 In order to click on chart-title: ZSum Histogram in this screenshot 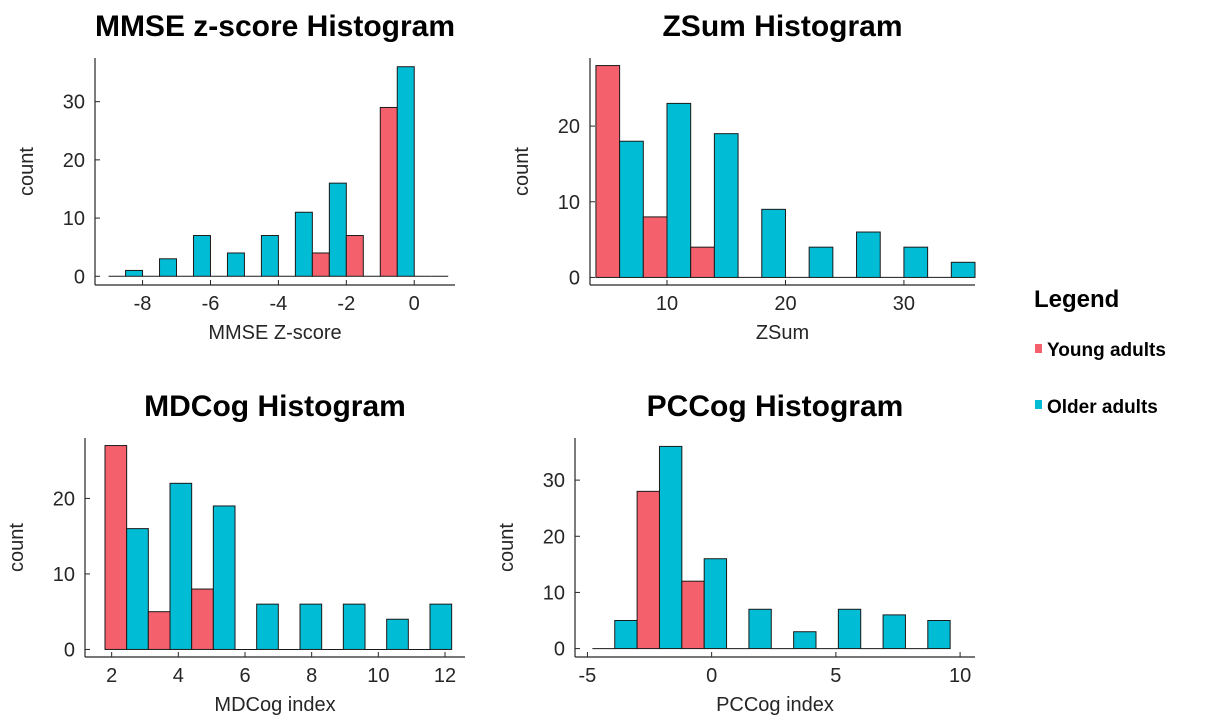, I will do `click(782, 26)`.